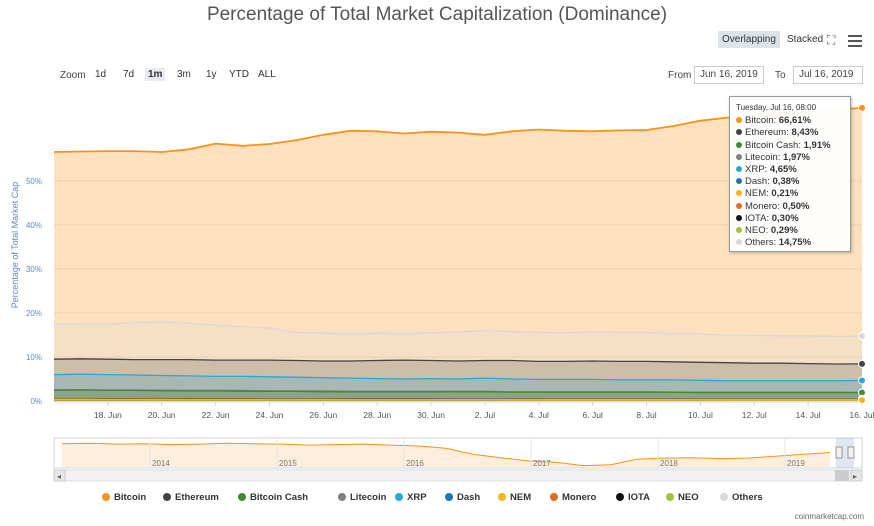 Image resolution: width=874 pixels, height=526 pixels. What do you see at coordinates (817, 145) in the screenshot?
I see `tooltip-series-value: 1,91%` at bounding box center [817, 145].